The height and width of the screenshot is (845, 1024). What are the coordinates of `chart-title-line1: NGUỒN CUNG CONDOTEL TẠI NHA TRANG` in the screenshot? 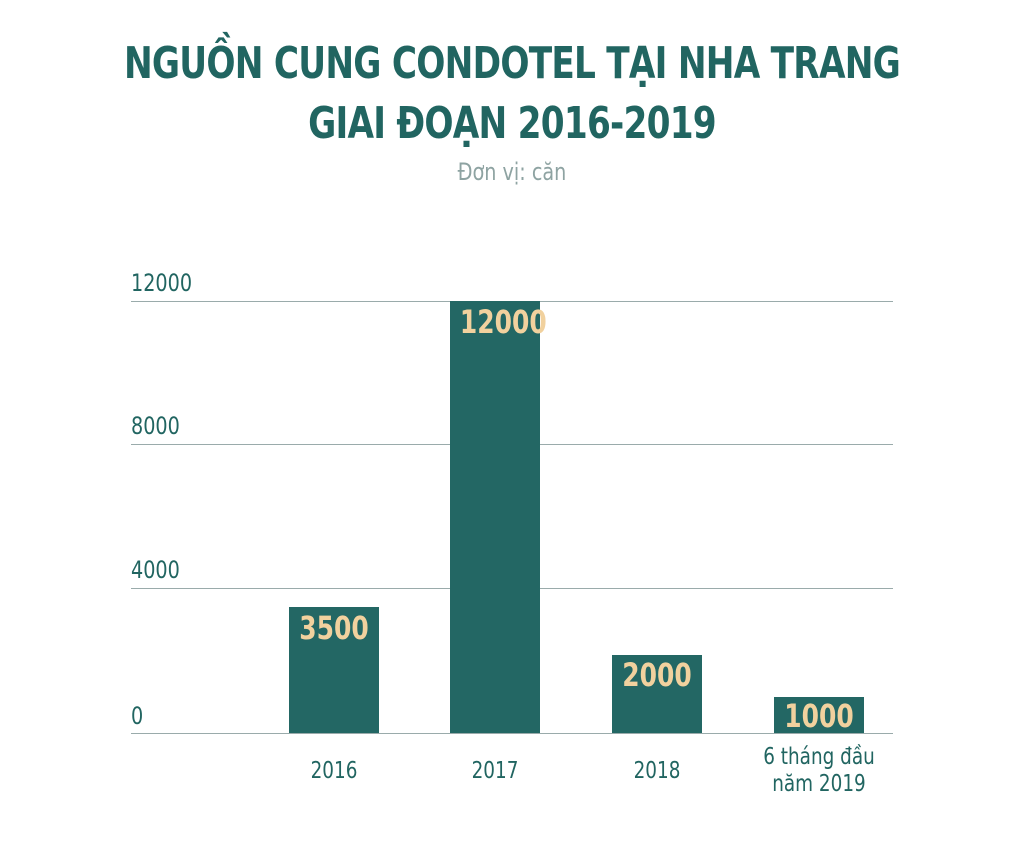 It's located at (512, 63).